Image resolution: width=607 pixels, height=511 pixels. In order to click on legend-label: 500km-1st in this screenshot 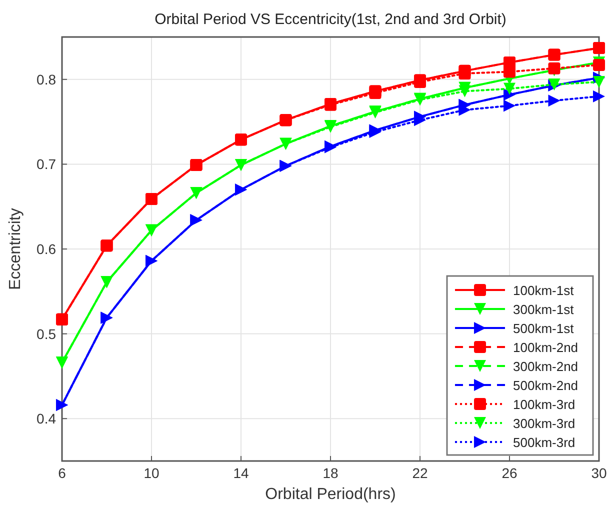, I will do `click(543, 328)`.